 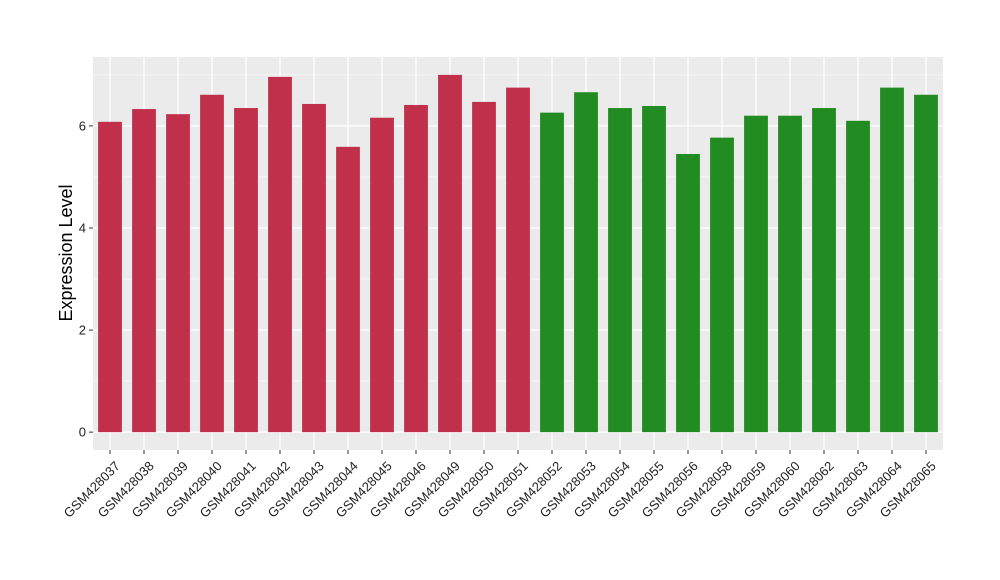 I want to click on bar-GSM428054, so click(x=620, y=270).